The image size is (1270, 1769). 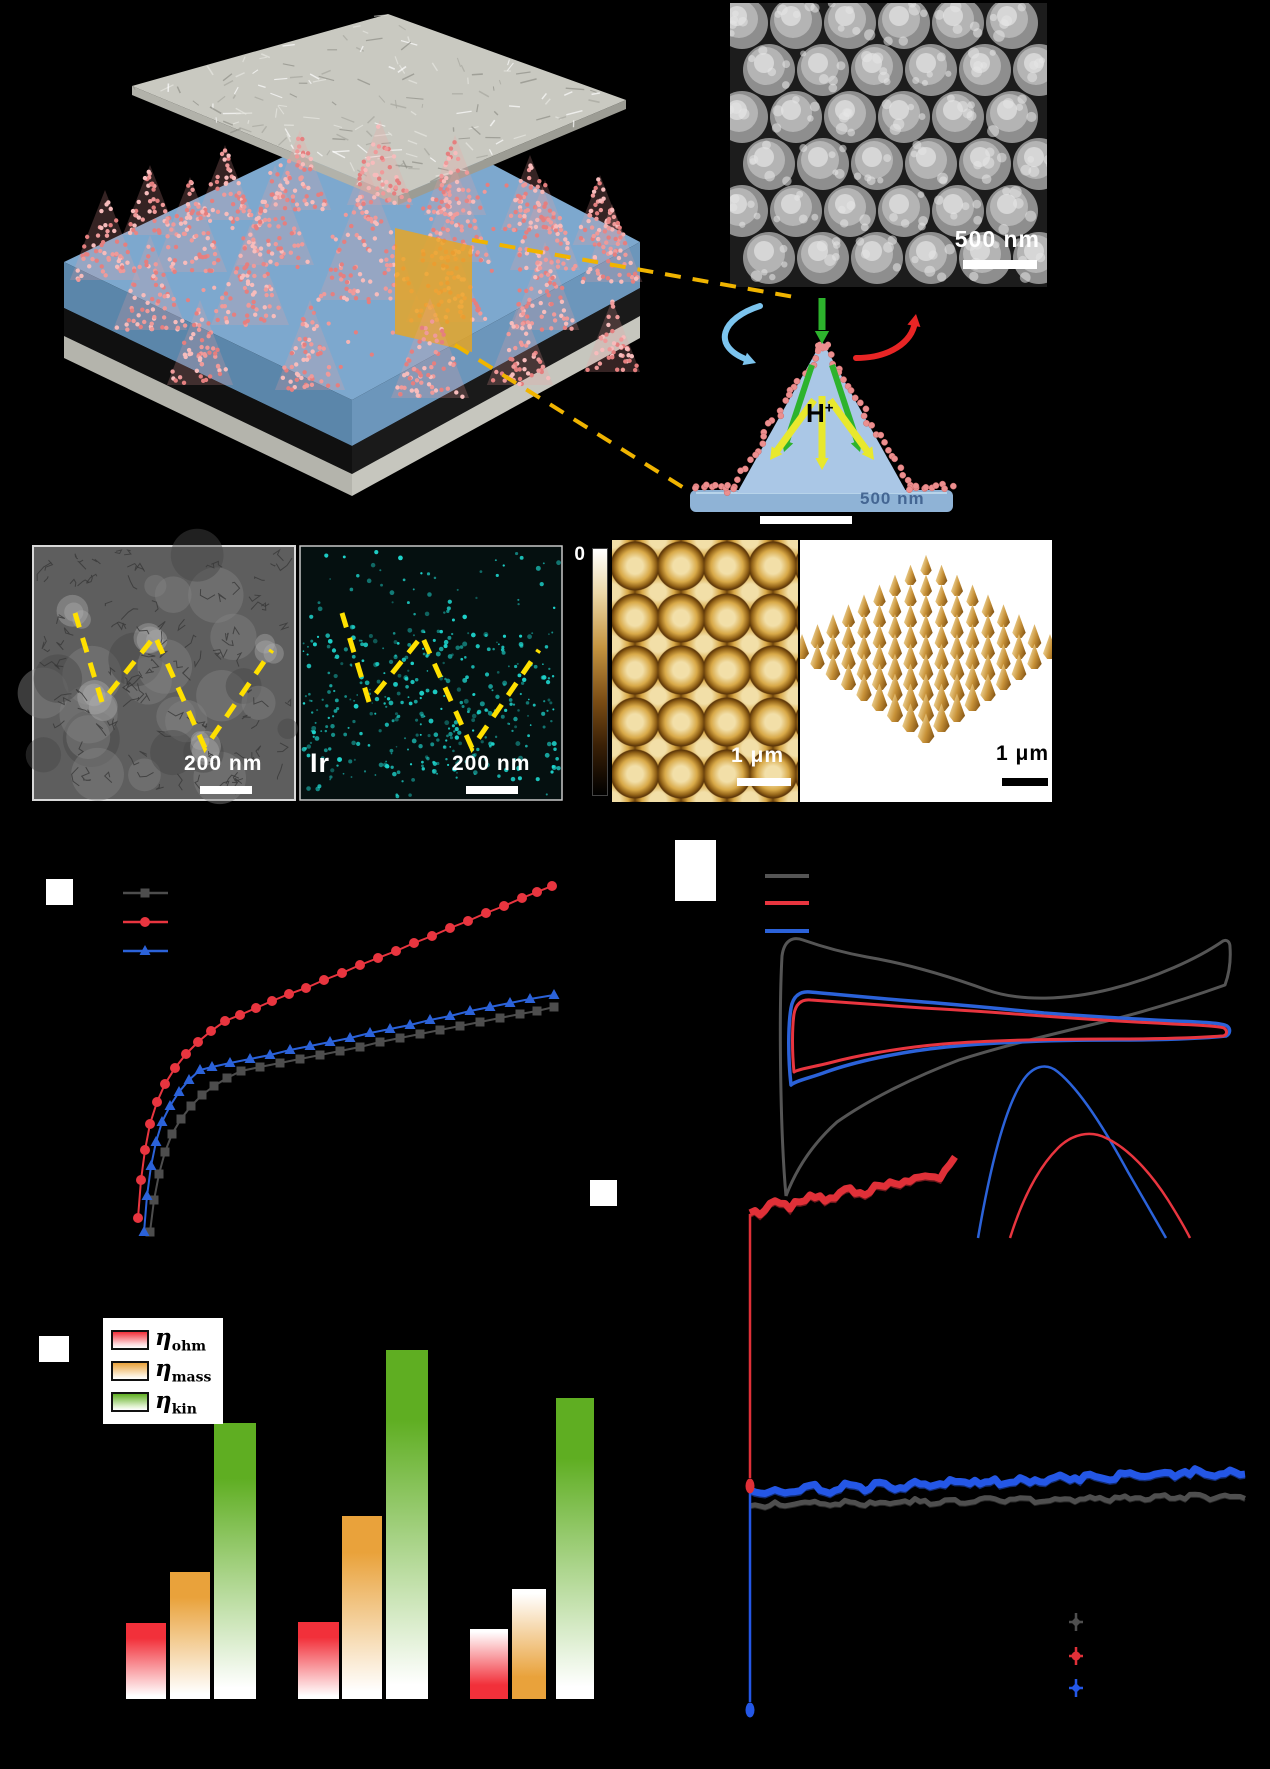 What do you see at coordinates (1000, 264) in the screenshot?
I see `sem-top-scale-bar` at bounding box center [1000, 264].